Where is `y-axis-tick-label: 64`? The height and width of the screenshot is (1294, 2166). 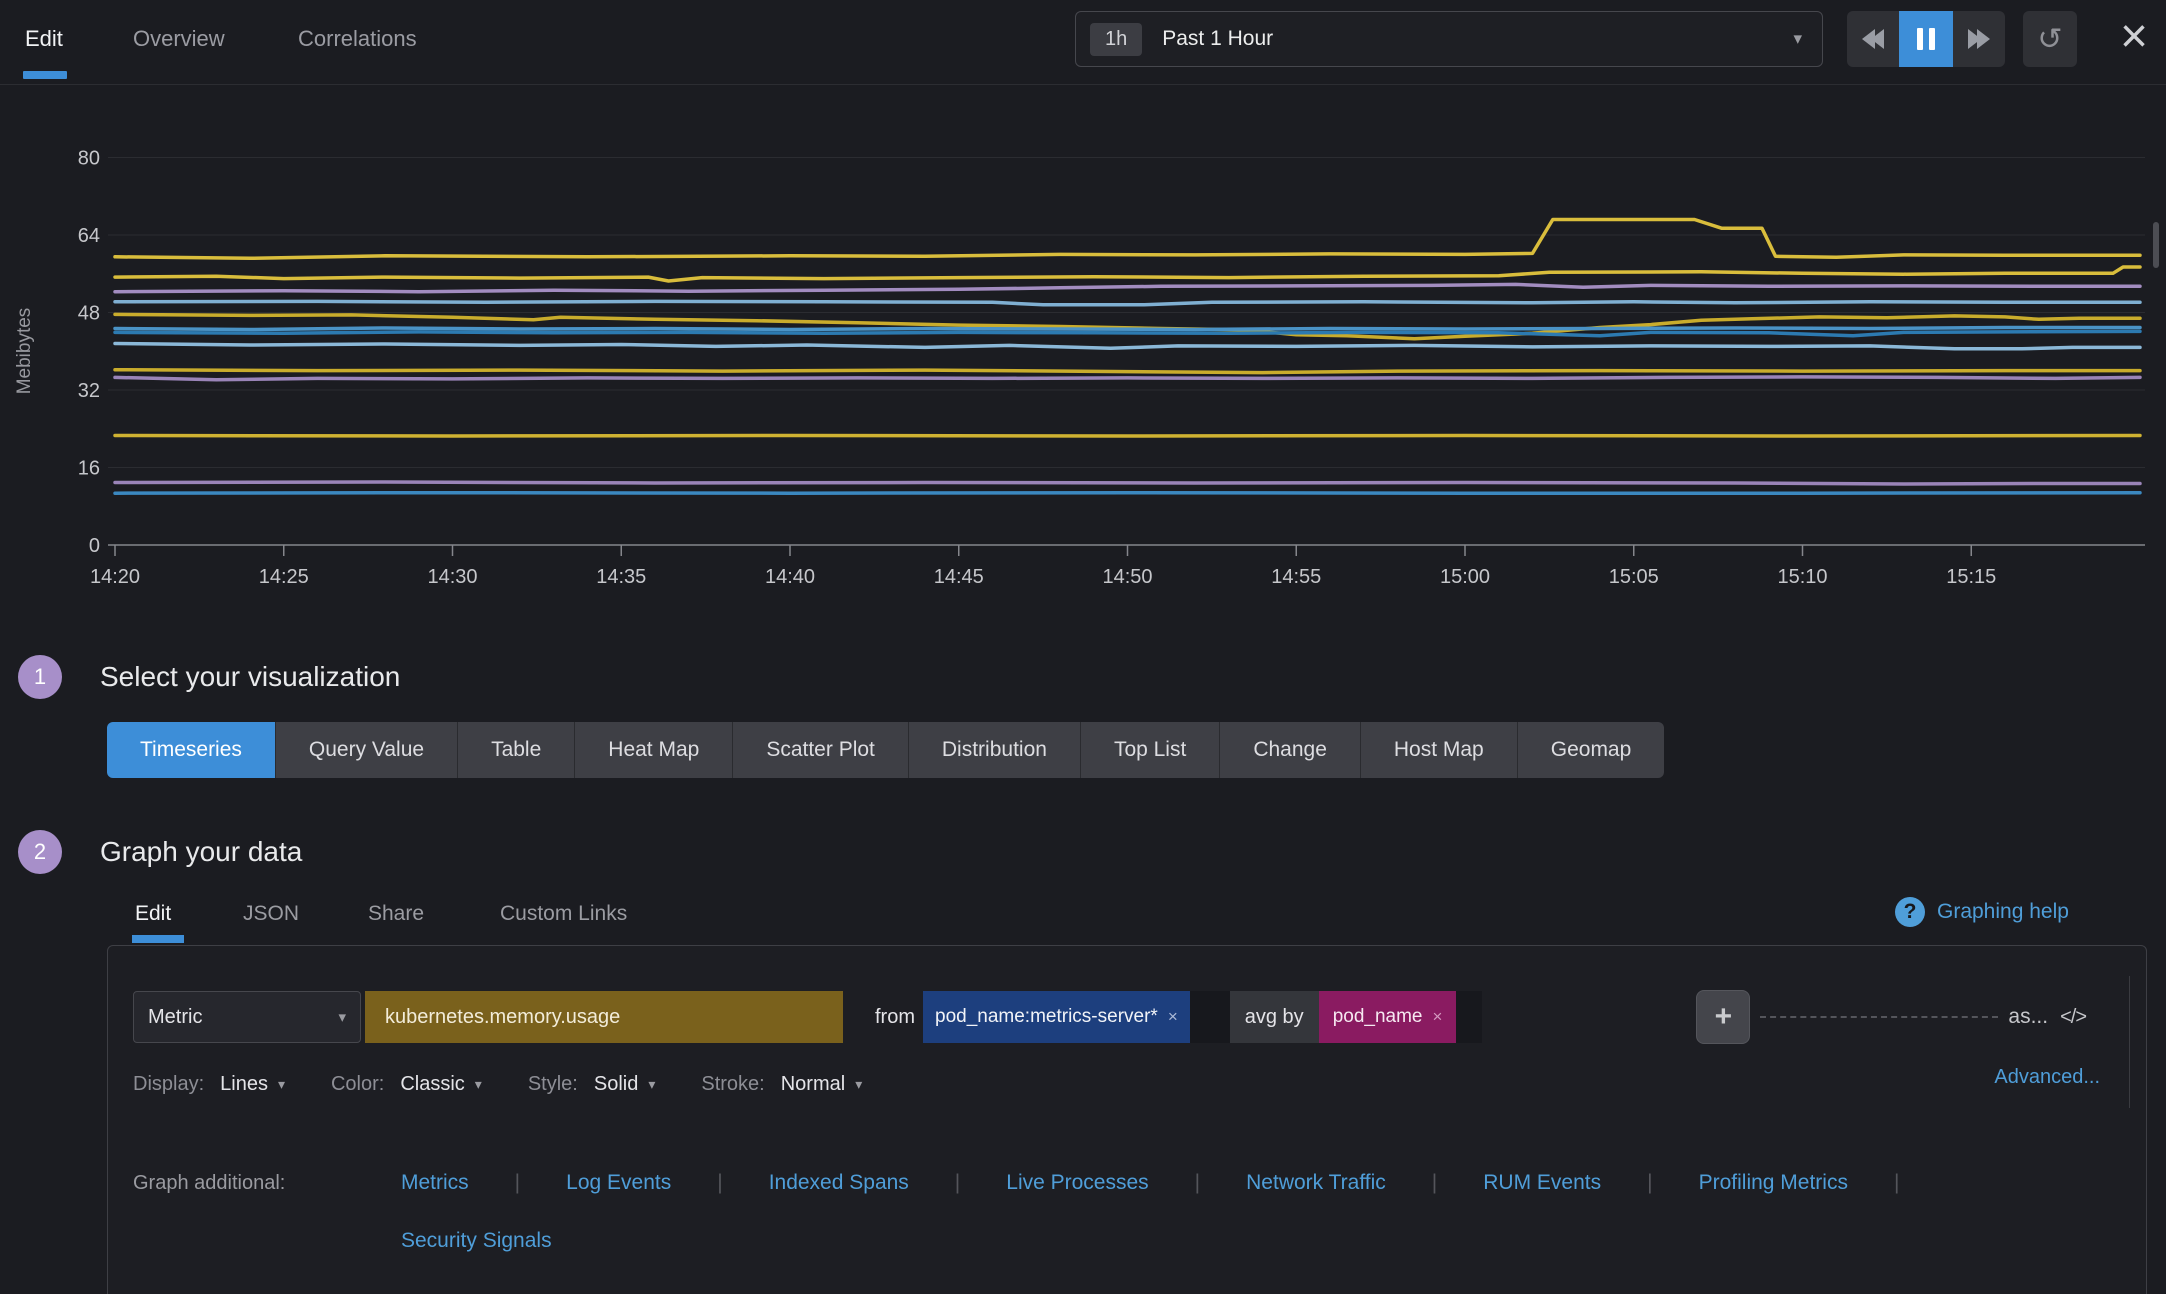 y-axis-tick-label: 64 is located at coordinates (89, 236).